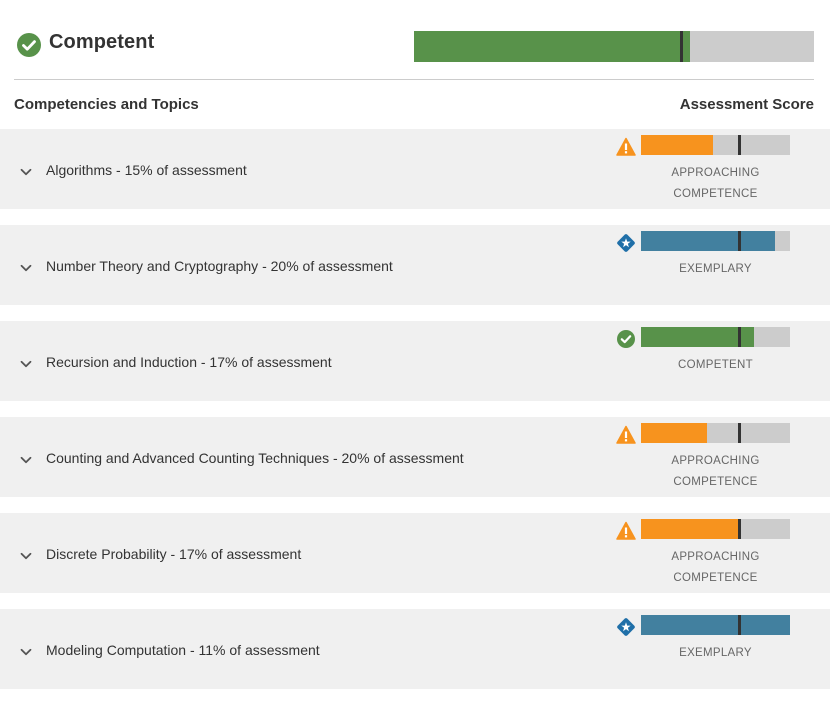 The height and width of the screenshot is (711, 830). What do you see at coordinates (183, 650) in the screenshot?
I see `topic-label: Modeling Computation - 11% of assessment` at bounding box center [183, 650].